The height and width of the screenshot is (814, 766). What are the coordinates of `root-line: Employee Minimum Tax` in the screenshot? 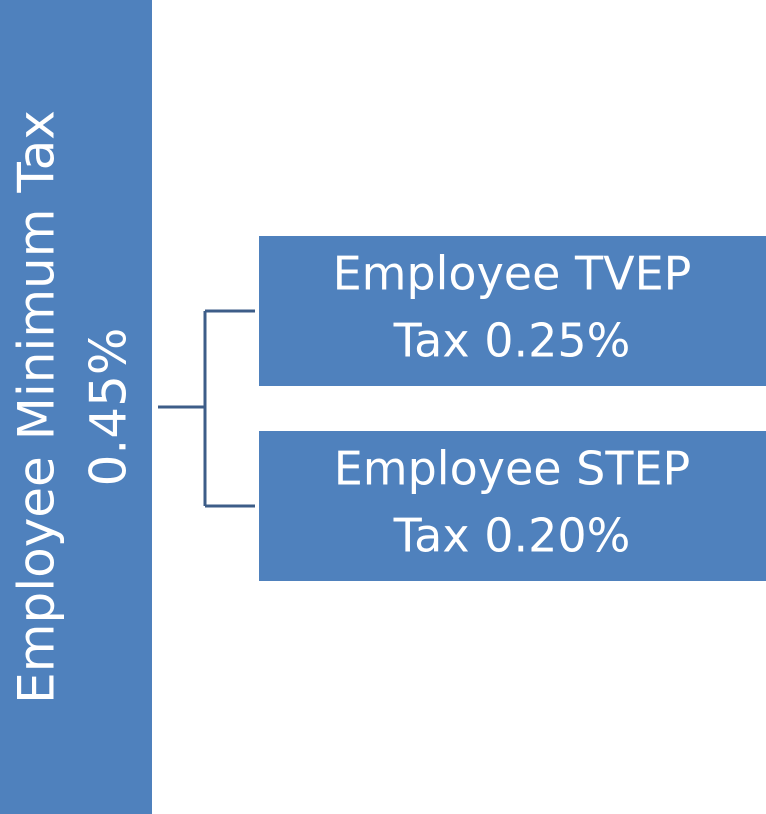 It's located at (37, 407).